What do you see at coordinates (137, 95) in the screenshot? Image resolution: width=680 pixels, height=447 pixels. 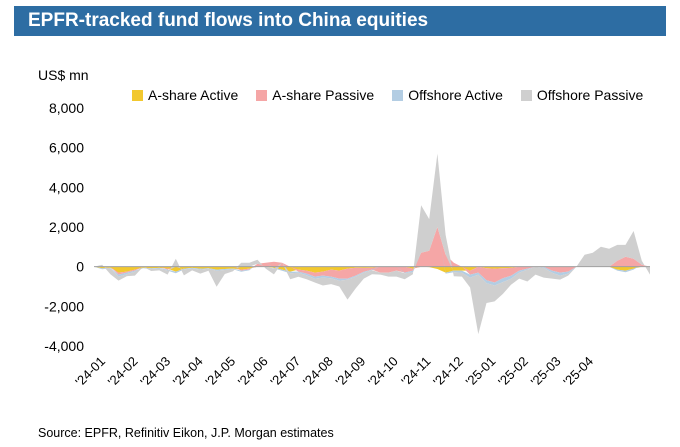 I see `legend-swatch-a-share-active` at bounding box center [137, 95].